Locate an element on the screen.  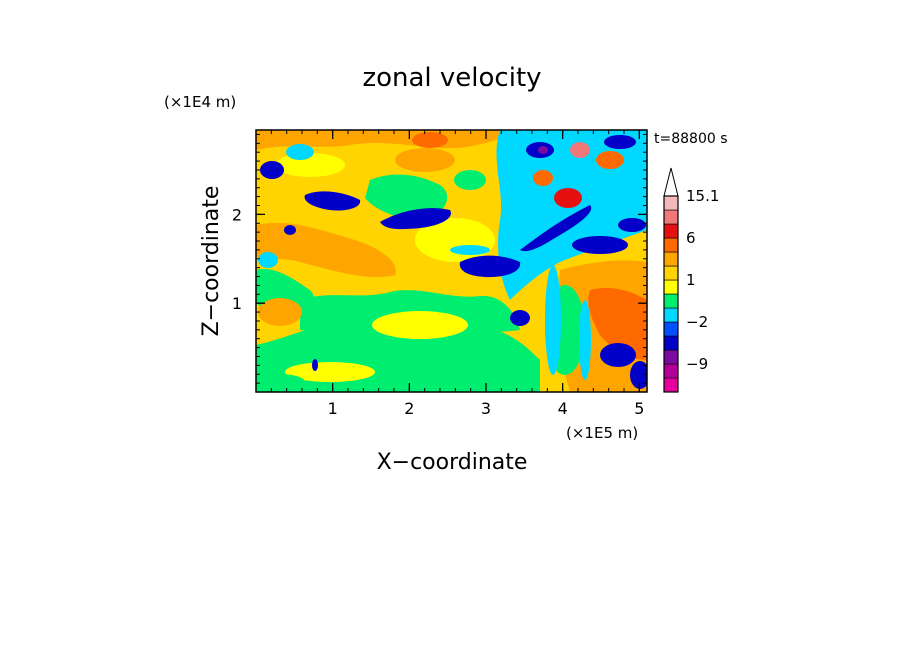
time-label: t=88800 s is located at coordinates (691, 139).